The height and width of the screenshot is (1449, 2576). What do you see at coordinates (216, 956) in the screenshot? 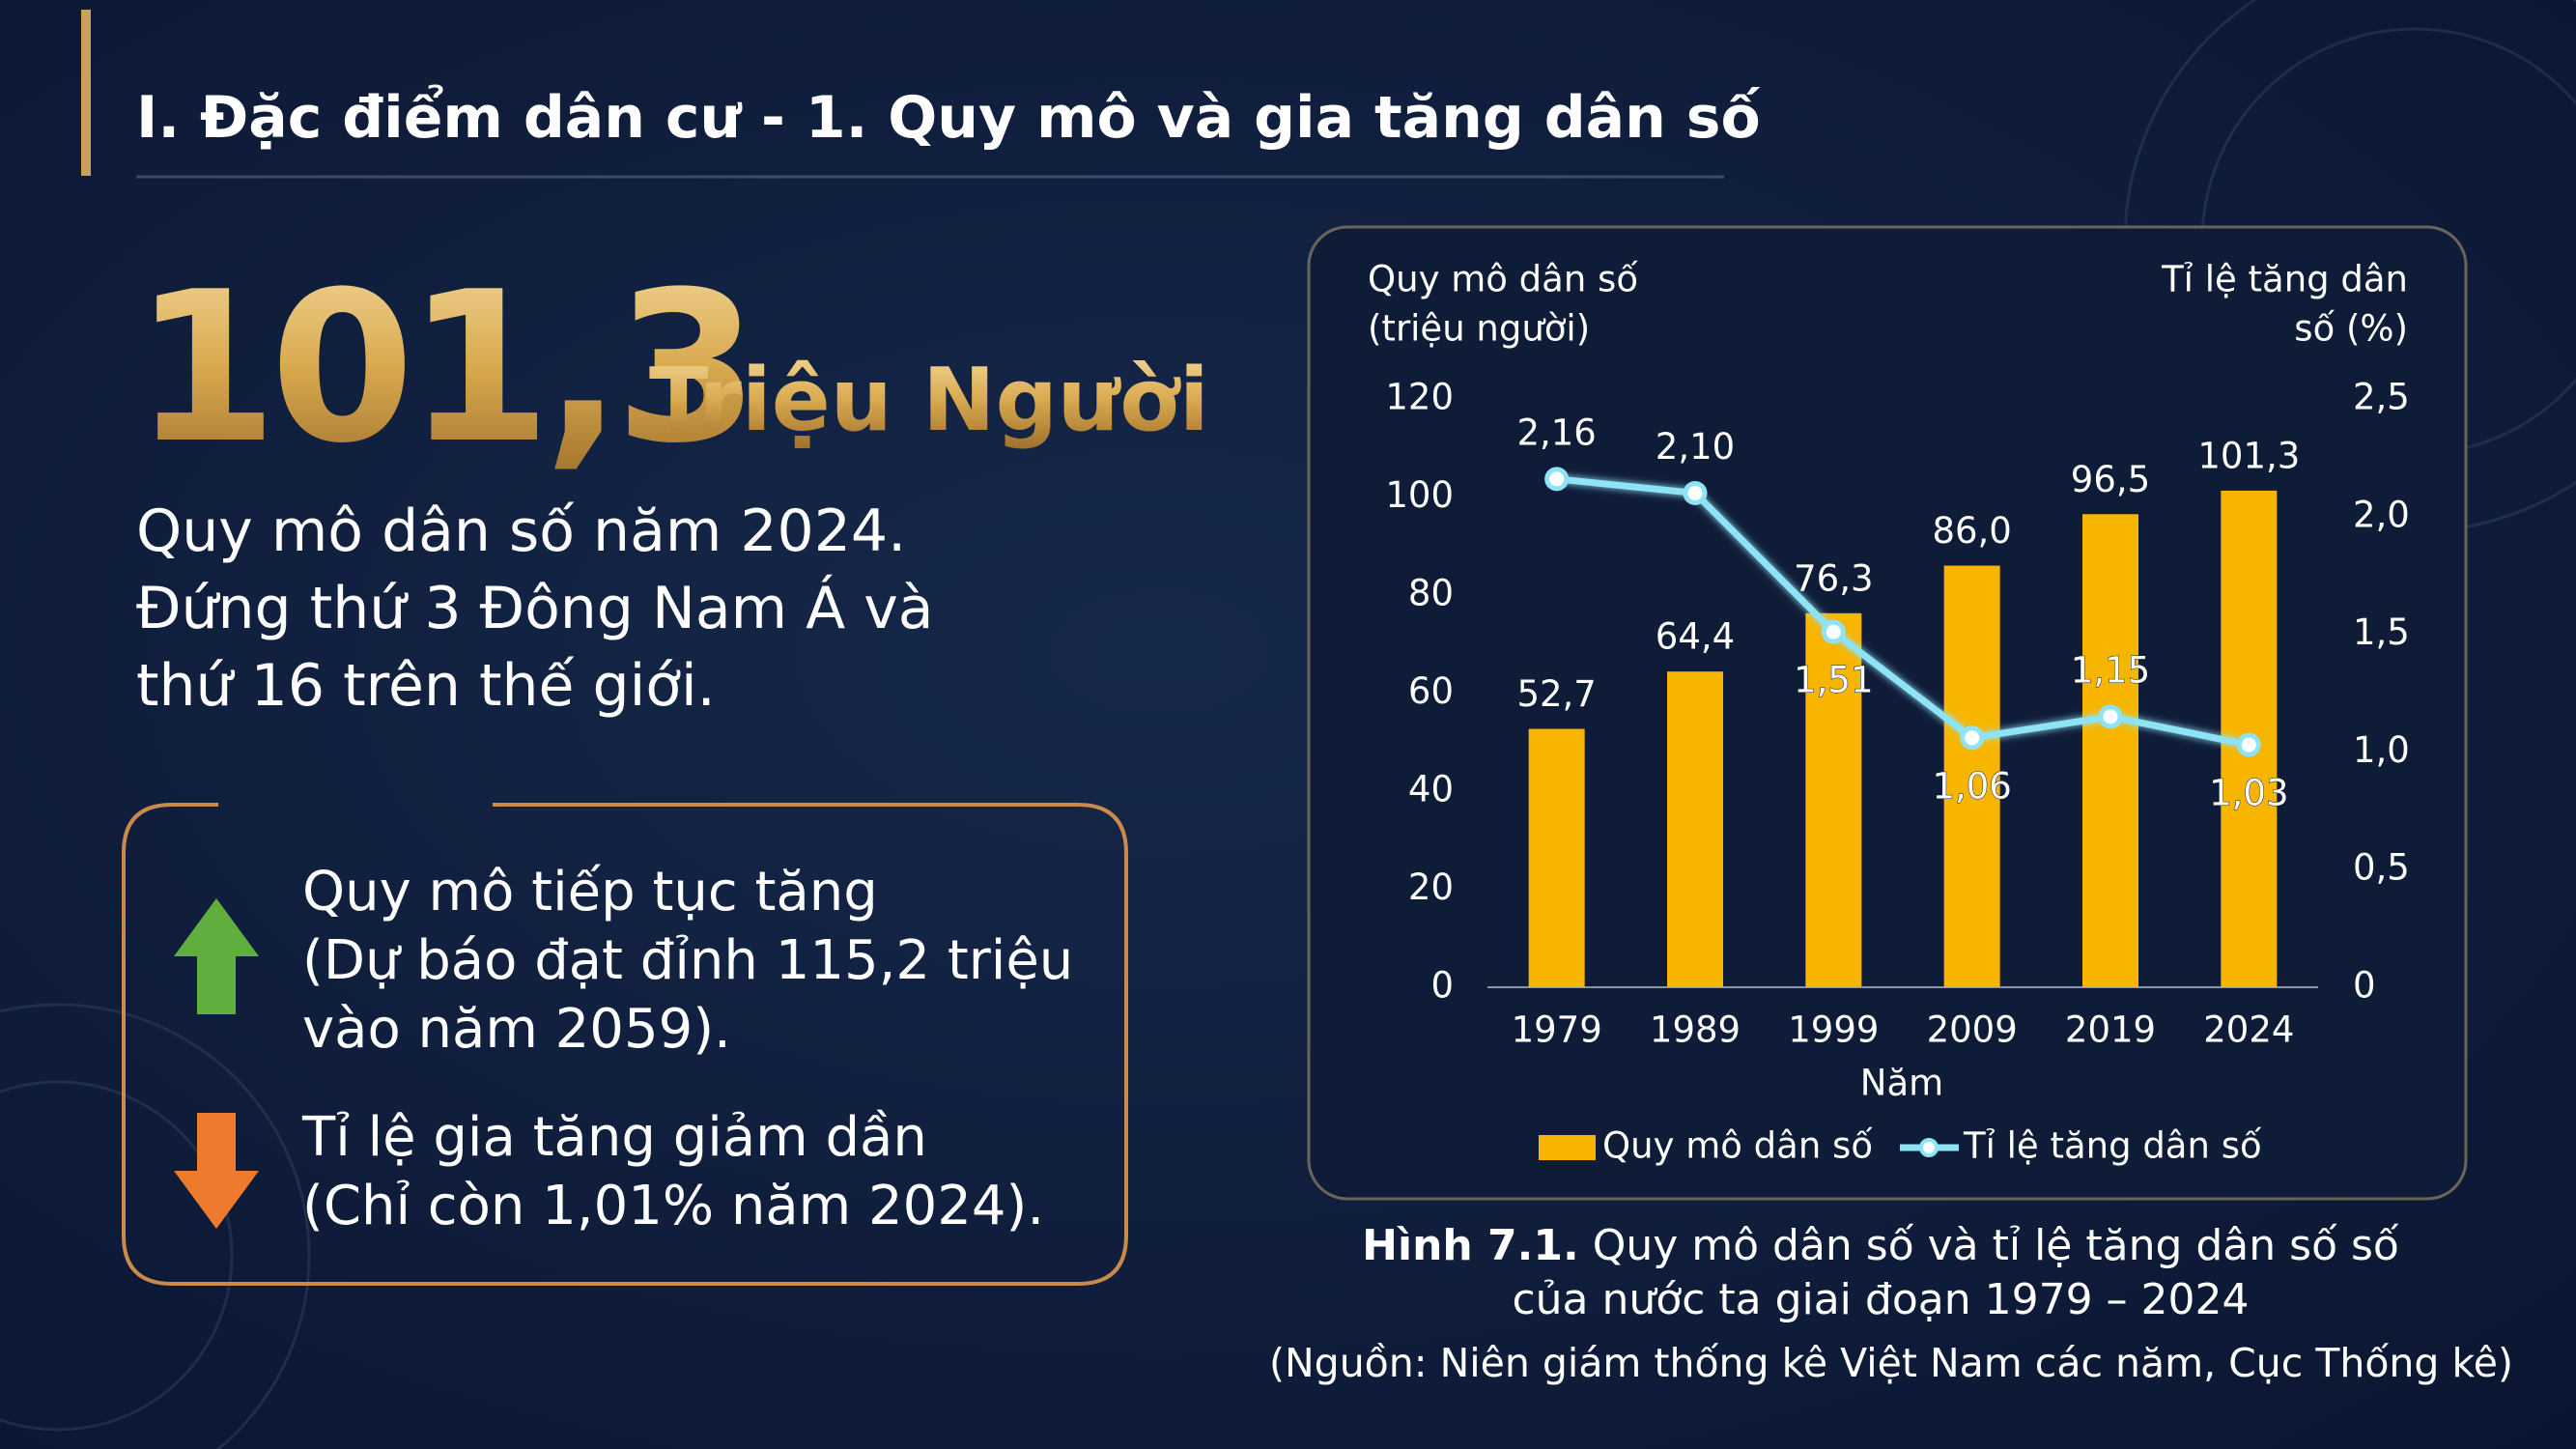
I see `up-arrow` at bounding box center [216, 956].